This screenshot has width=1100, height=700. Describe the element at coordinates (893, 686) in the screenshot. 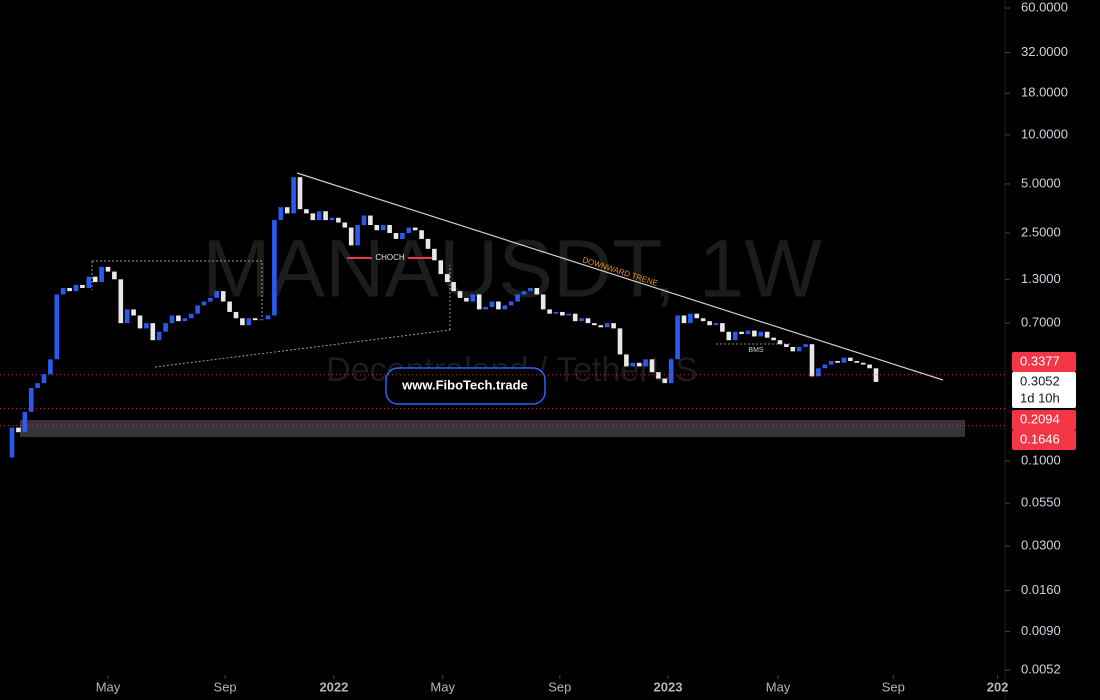

I see `x-tick-label: Sep` at that location.